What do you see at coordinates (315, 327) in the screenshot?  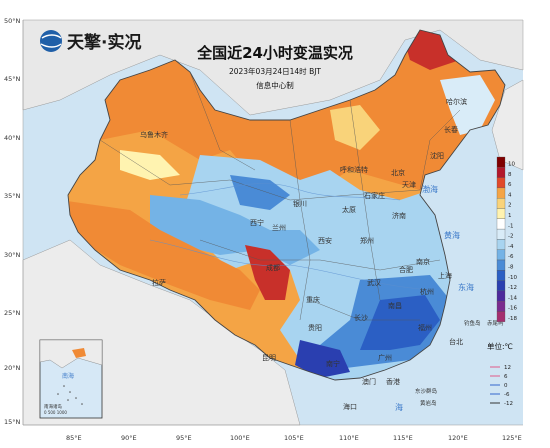 I see `city-label: 贵阳` at bounding box center [315, 327].